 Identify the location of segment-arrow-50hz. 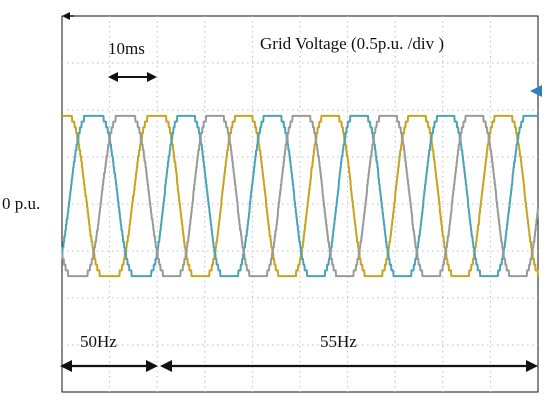
(109, 366).